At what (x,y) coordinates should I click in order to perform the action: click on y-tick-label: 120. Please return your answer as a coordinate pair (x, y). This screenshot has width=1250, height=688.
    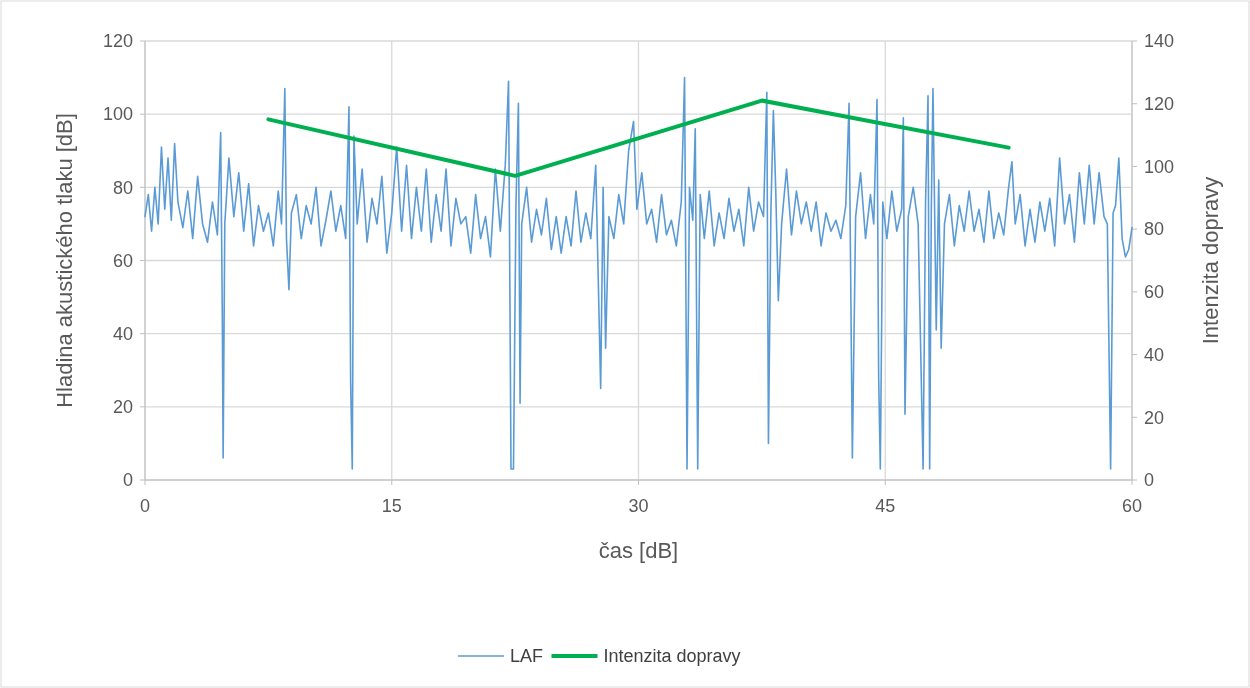
    Looking at the image, I should click on (117, 41).